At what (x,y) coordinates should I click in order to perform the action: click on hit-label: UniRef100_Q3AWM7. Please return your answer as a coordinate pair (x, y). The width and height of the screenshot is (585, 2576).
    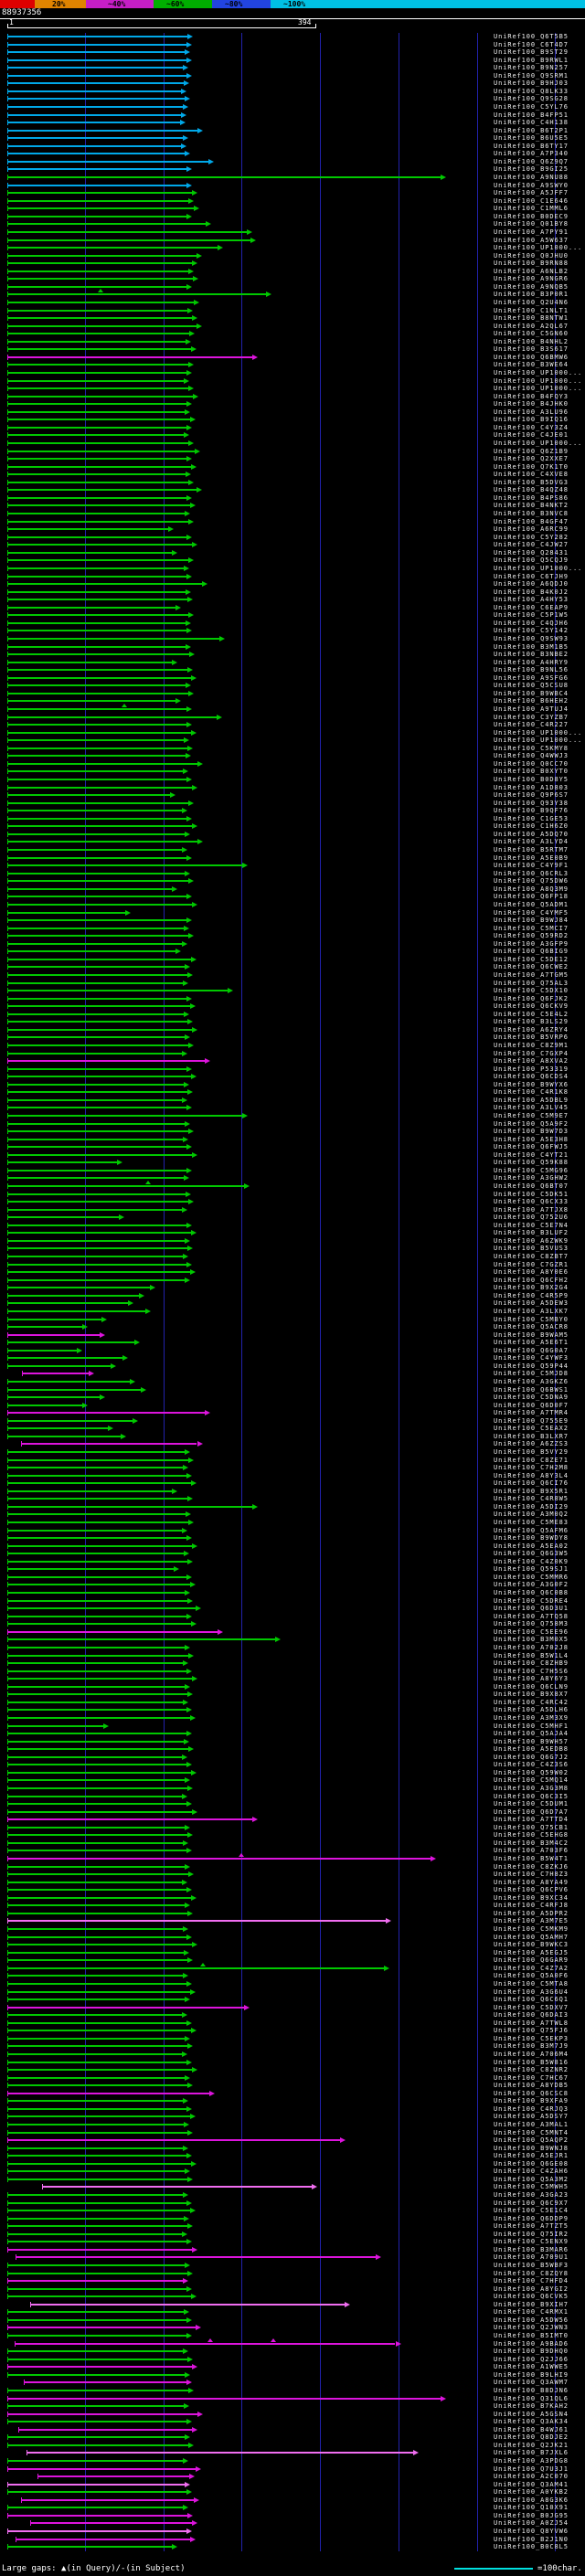
    Looking at the image, I should click on (532, 2383).